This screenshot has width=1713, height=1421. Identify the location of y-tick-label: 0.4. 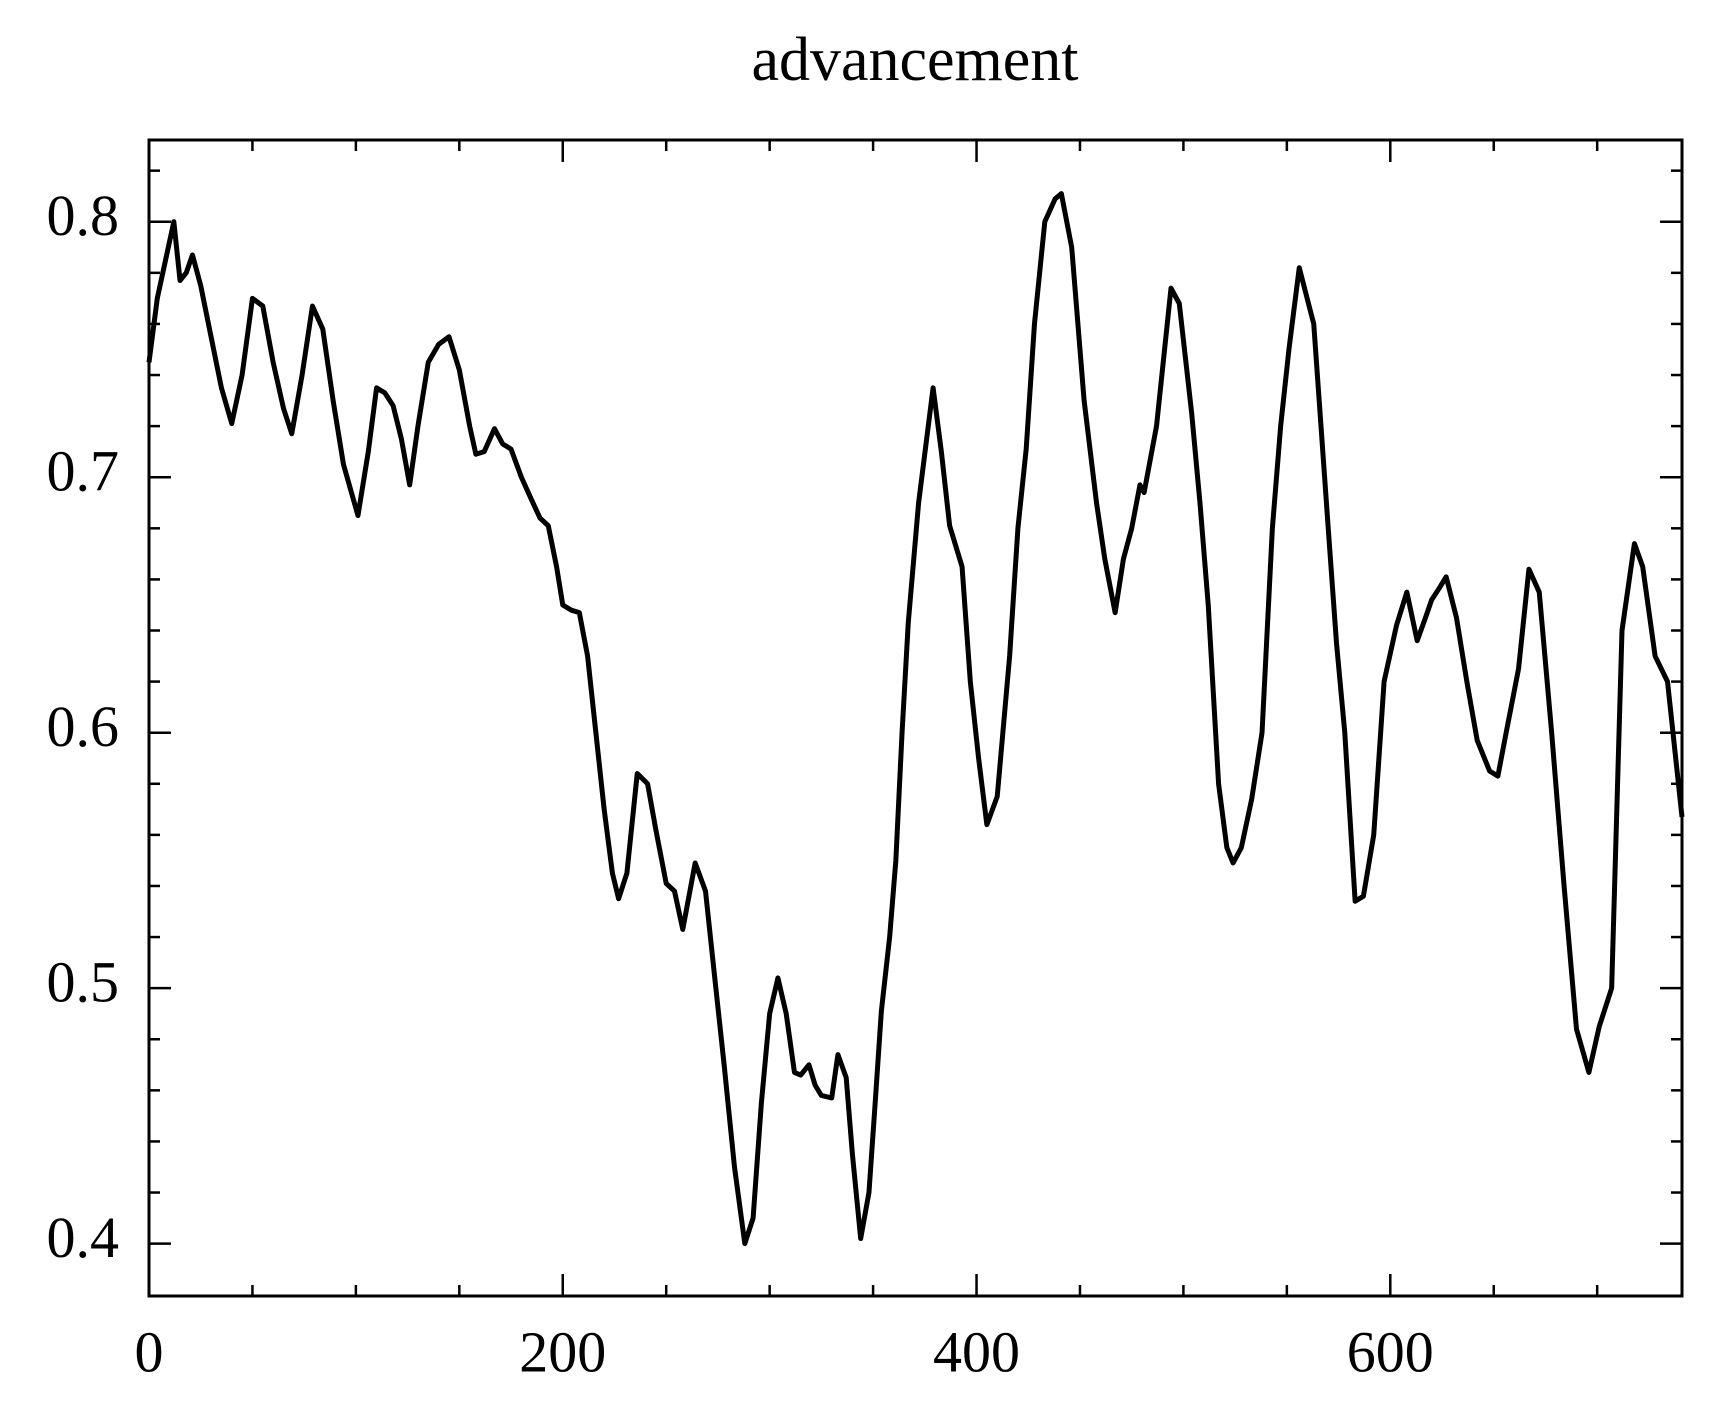
(83, 1237).